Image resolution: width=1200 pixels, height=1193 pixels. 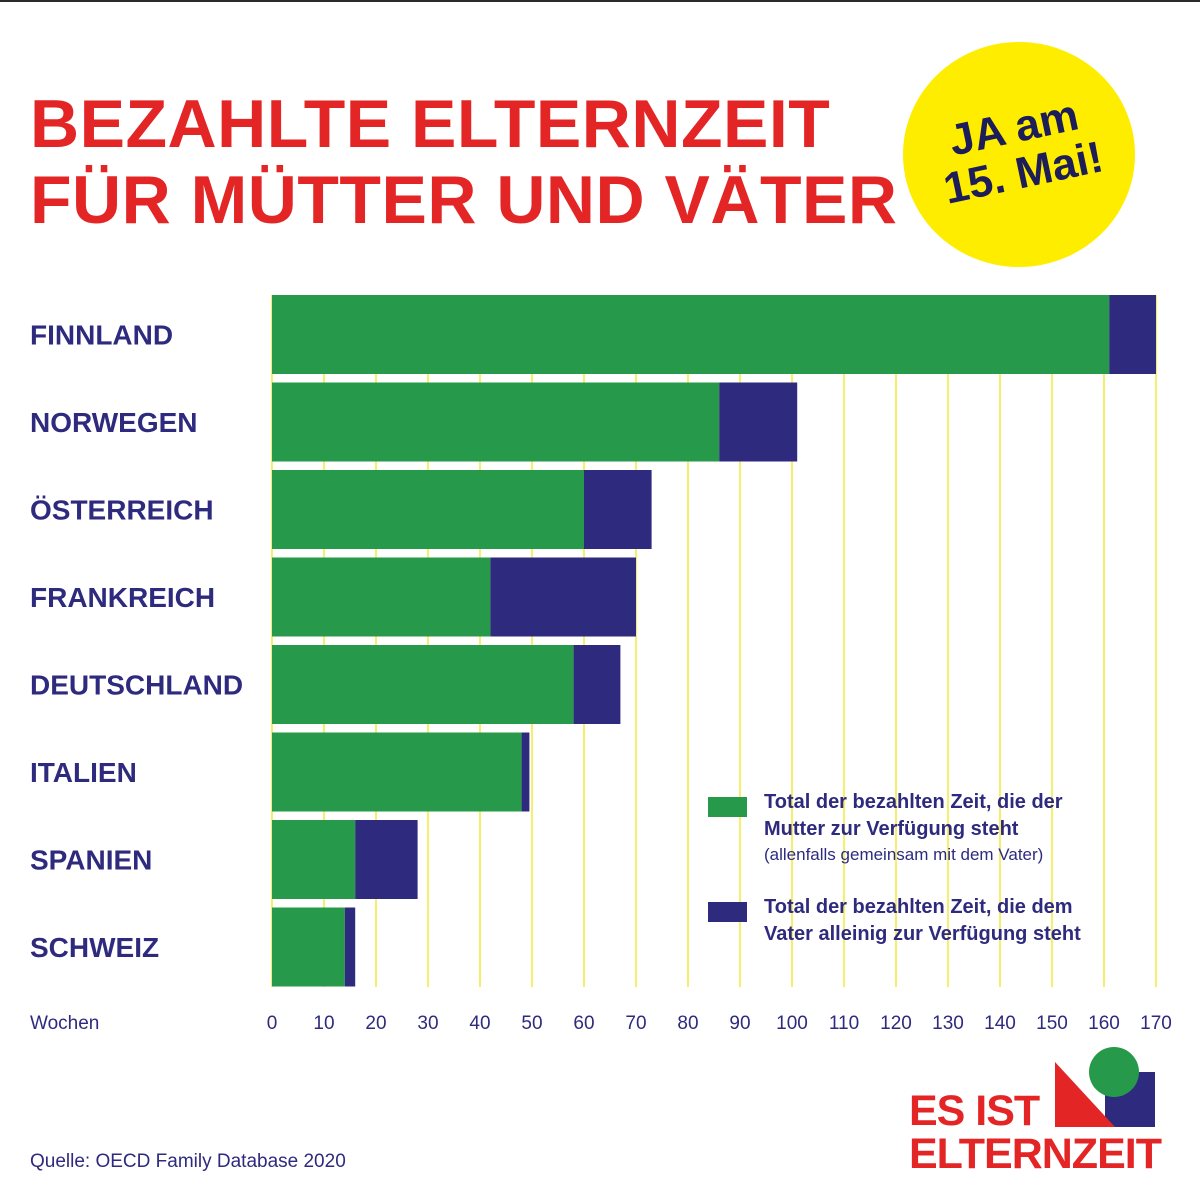 I want to click on logo-text: ES IST ELTERNZEIT, so click(x=1035, y=1132).